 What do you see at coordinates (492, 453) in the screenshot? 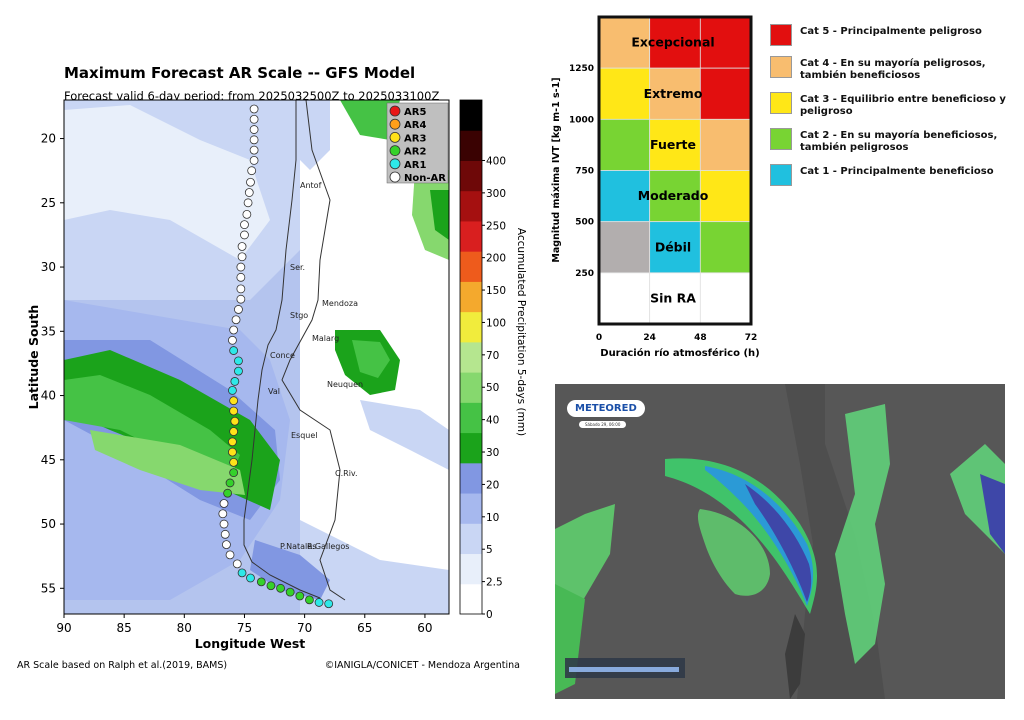
I see `colorbar-tick-label: 30` at bounding box center [492, 453].